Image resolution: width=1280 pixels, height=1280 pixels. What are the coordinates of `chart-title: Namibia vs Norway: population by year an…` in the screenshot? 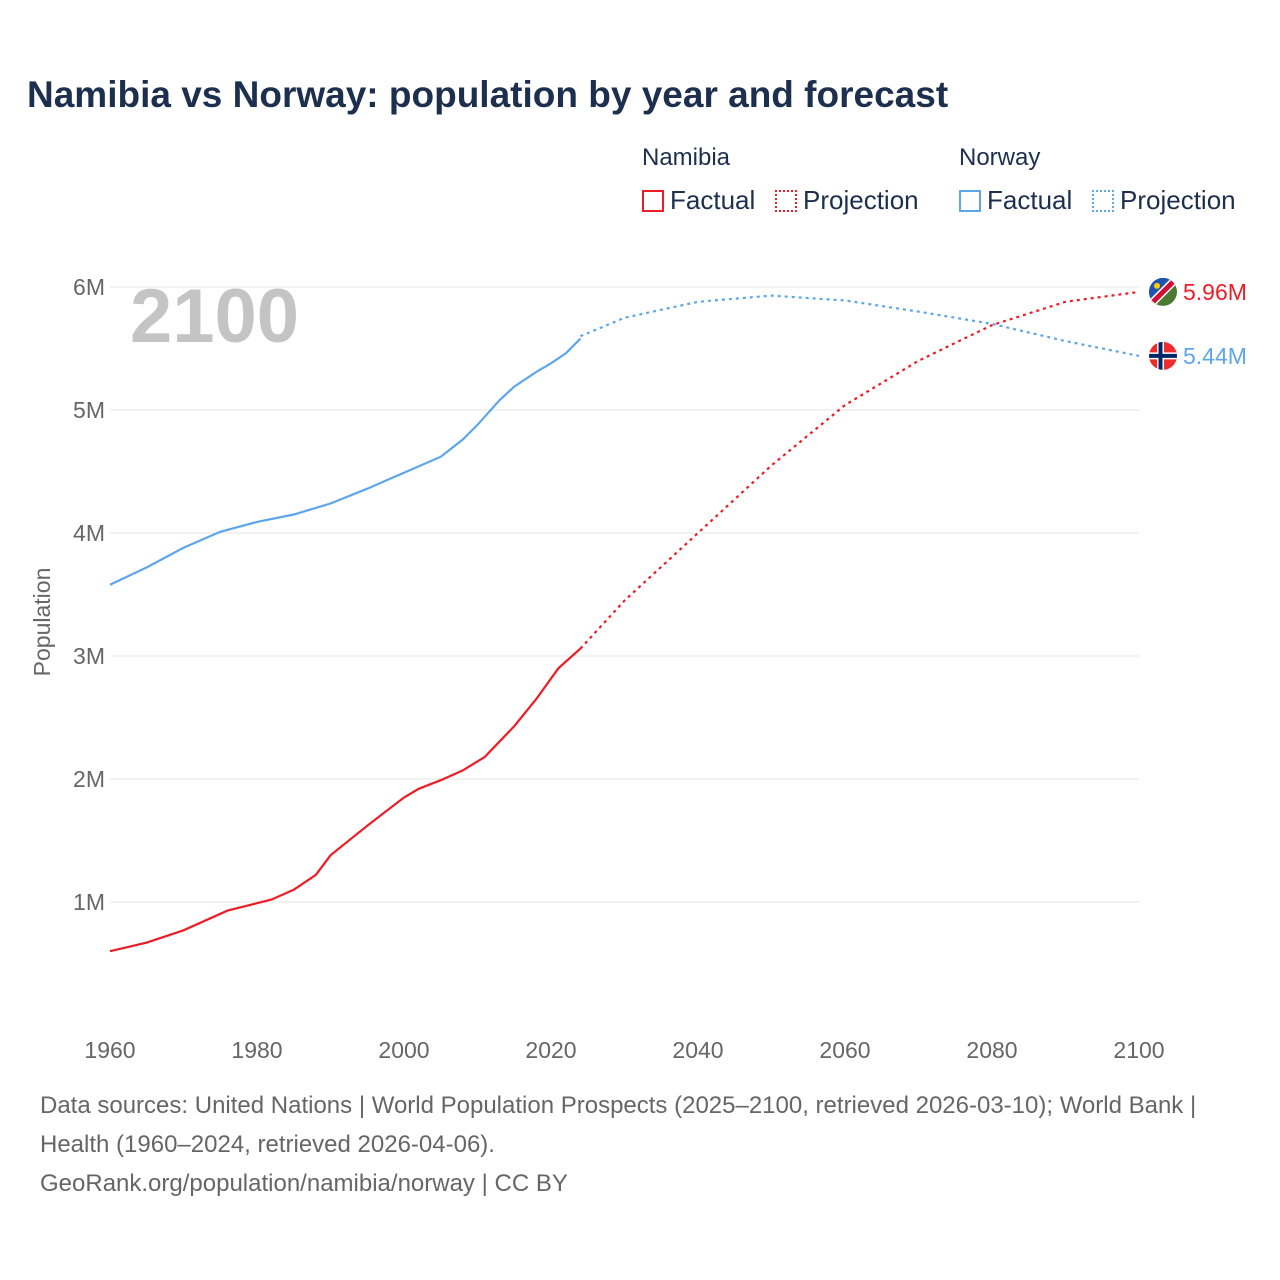 It's located at (488, 94).